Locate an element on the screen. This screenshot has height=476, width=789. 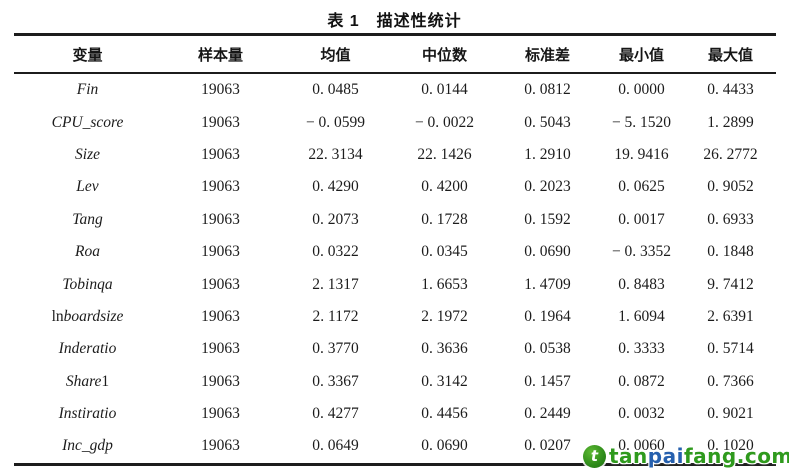
cell-value: 0. 0144 is located at coordinates (444, 90).